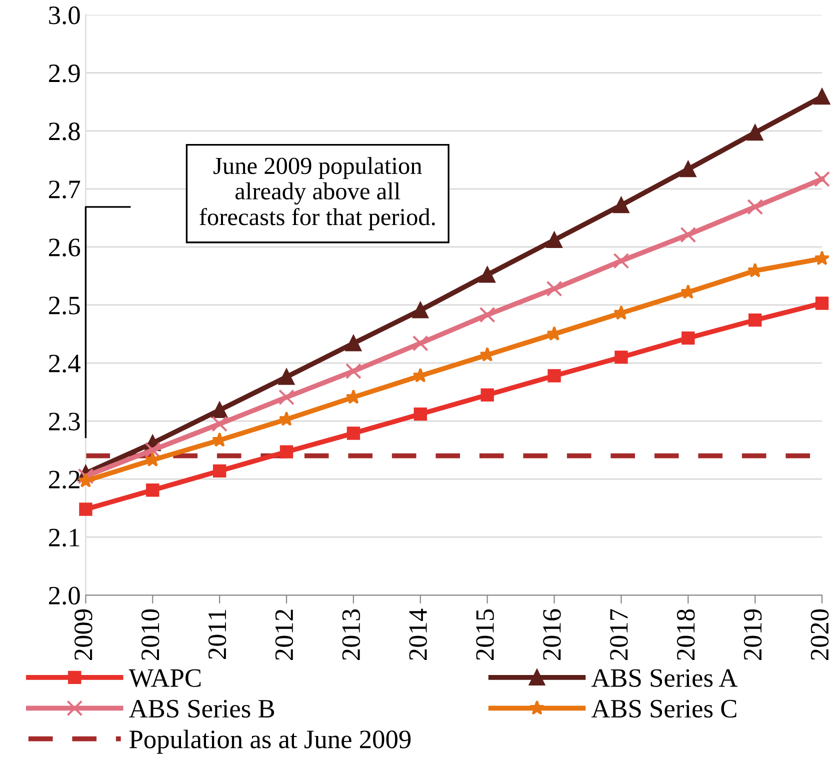  I want to click on x-tick-label: 2020, so click(819, 634).